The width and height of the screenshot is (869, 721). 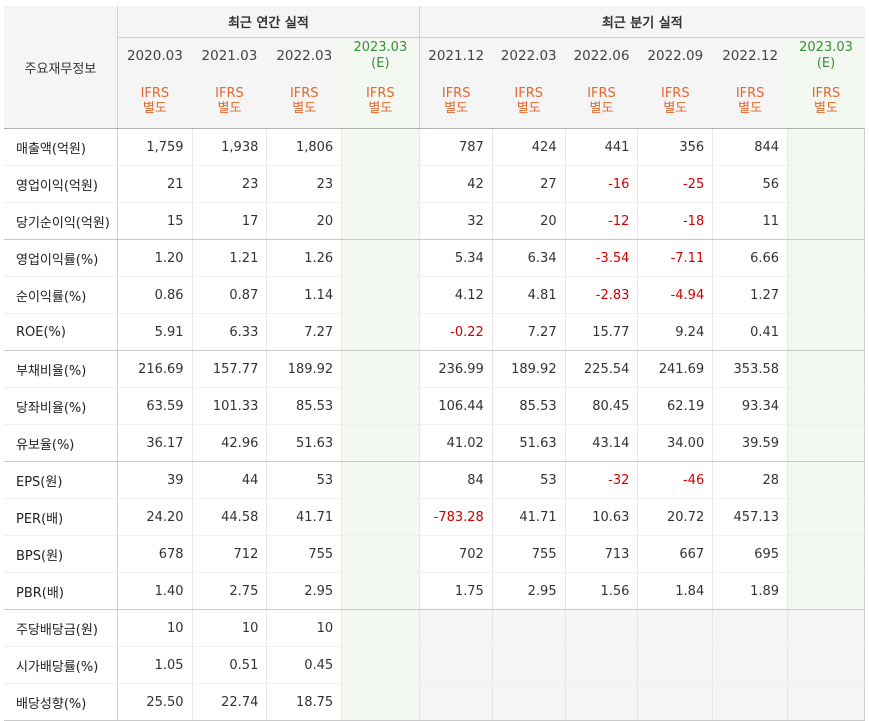 I want to click on table-cell: -46, so click(x=675, y=480).